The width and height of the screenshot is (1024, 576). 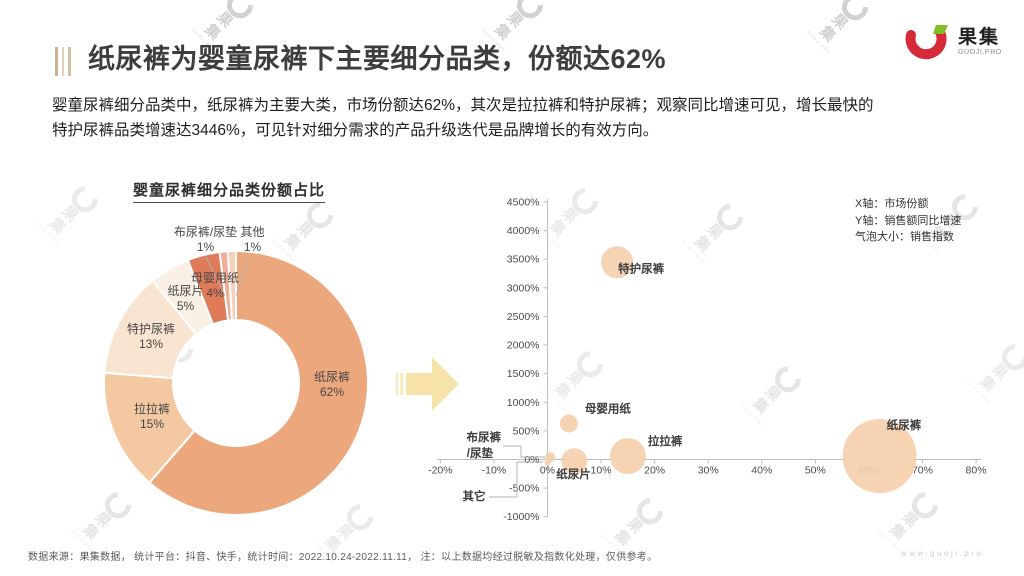 What do you see at coordinates (608, 408) in the screenshot?
I see `bubble-label: 母婴用纸` at bounding box center [608, 408].